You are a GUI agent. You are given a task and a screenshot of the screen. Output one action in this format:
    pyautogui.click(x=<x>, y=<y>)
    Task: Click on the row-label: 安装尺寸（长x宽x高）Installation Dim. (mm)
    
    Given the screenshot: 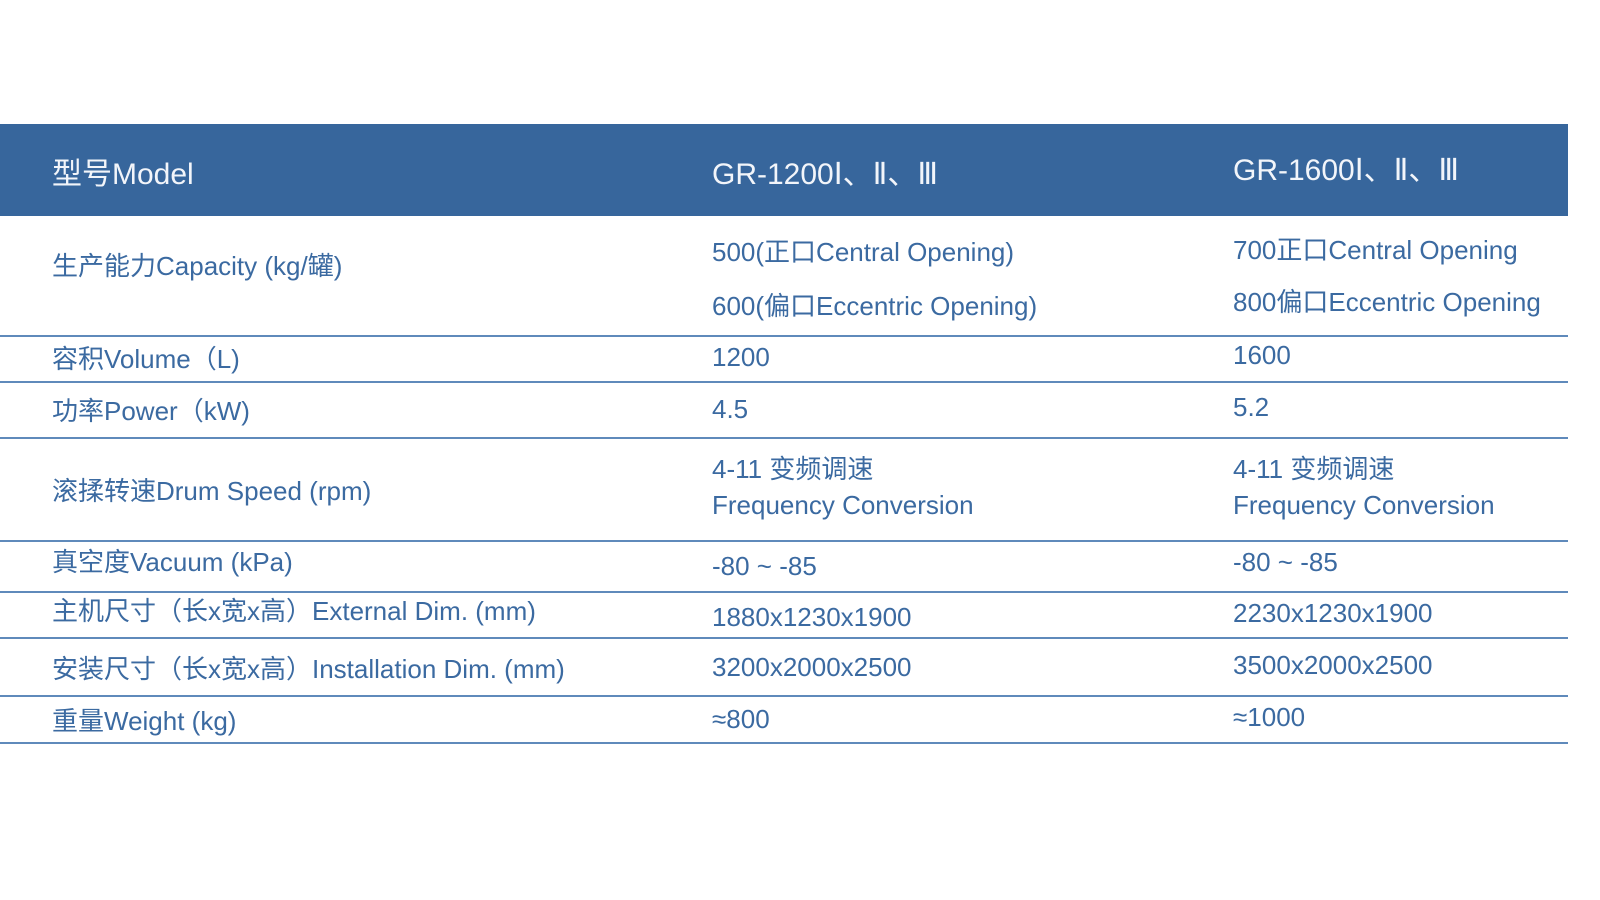 What is the action you would take?
    pyautogui.click(x=308, y=669)
    